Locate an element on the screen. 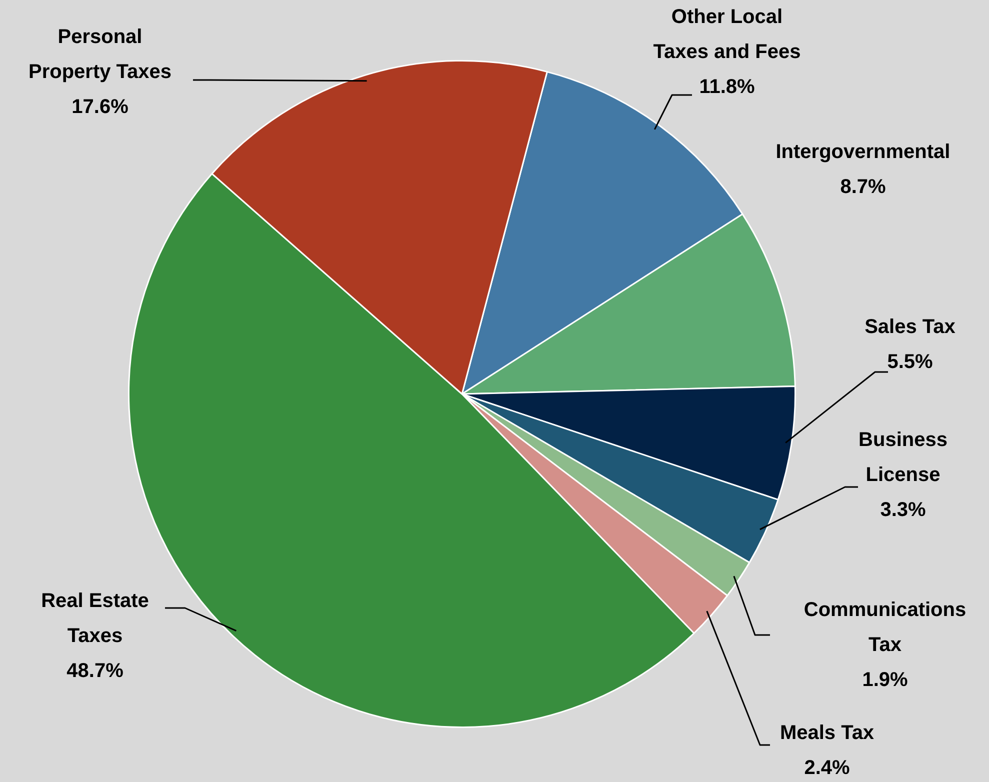  slice-label: Meals Tax is located at coordinates (827, 733).